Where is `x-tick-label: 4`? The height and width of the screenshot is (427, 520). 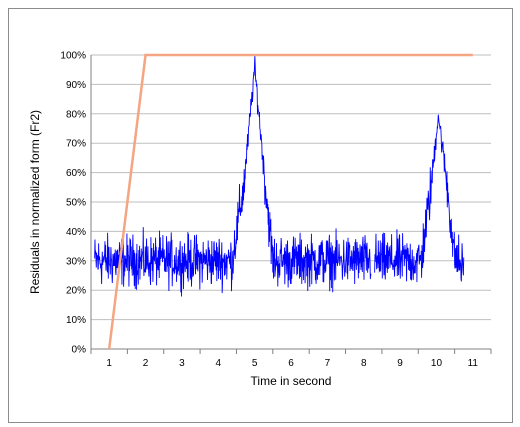 x-tick-label: 4 is located at coordinates (218, 363).